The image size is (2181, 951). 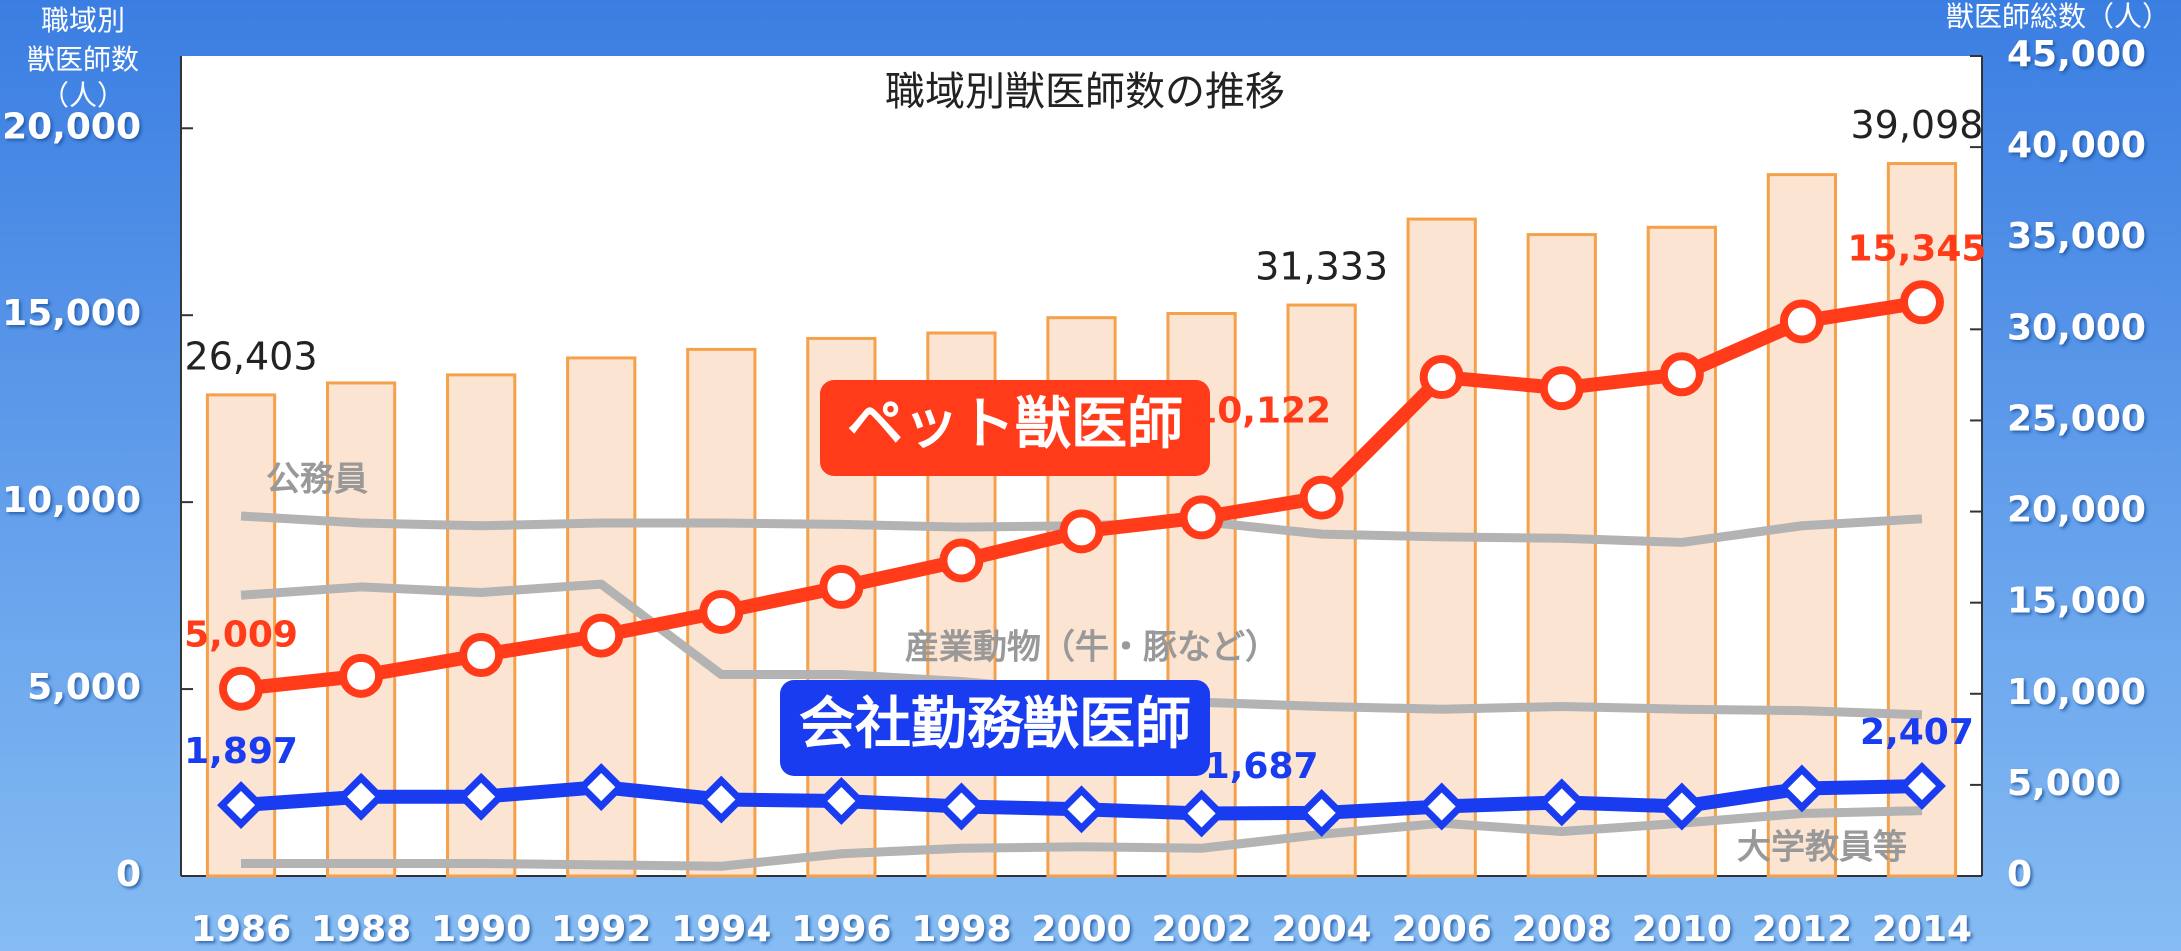 What do you see at coordinates (1262, 766) in the screenshot?
I see `value-label: 1,687` at bounding box center [1262, 766].